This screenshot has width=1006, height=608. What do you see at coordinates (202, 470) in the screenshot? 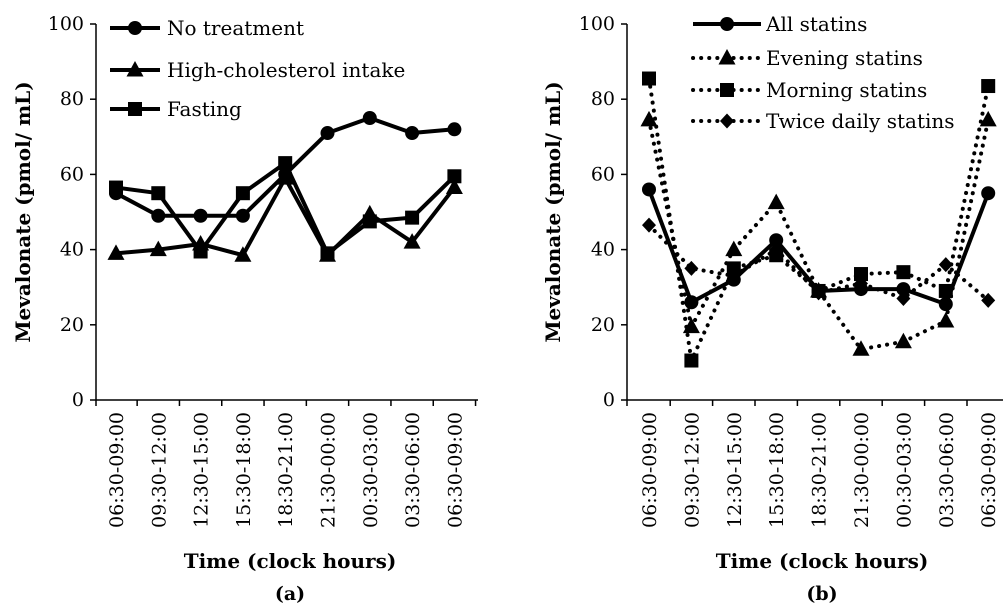
I see `panel-a-x-tick-label: 12:30-15:00` at bounding box center [202, 470].